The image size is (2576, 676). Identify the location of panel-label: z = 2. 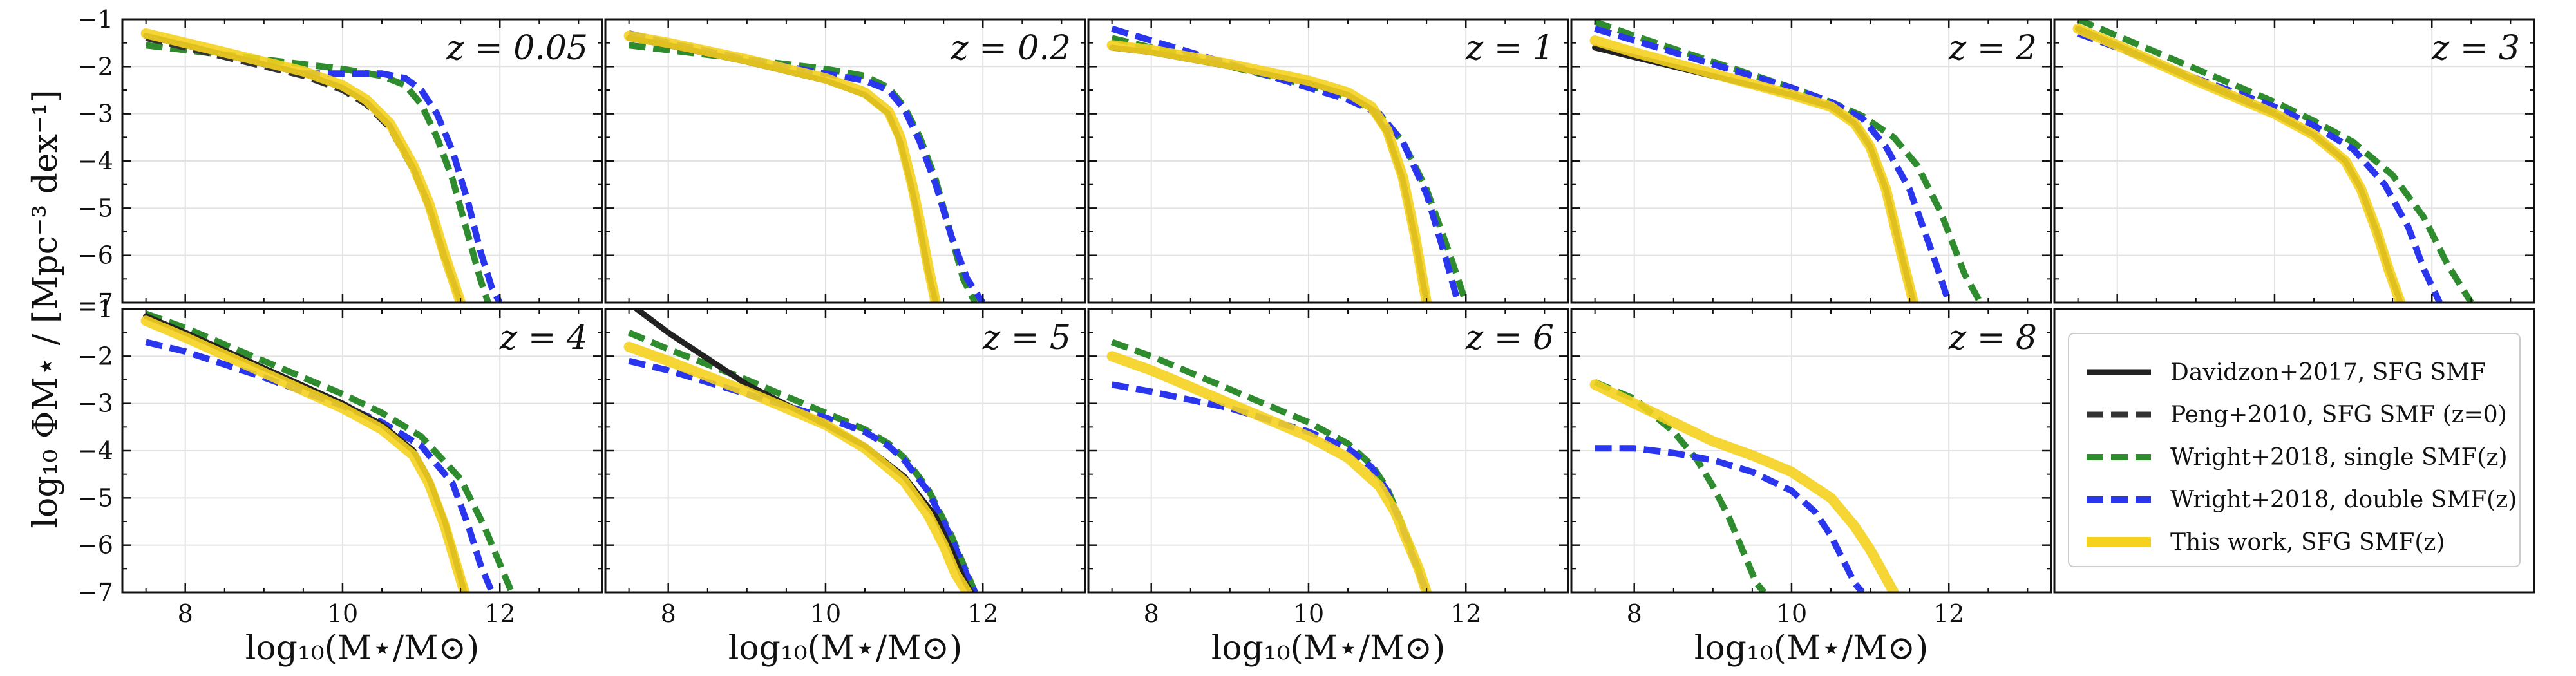
(1993, 49).